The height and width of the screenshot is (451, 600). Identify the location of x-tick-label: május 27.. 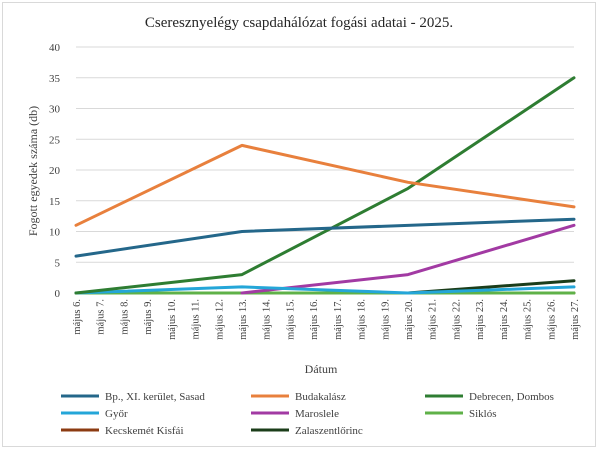
(575, 319).